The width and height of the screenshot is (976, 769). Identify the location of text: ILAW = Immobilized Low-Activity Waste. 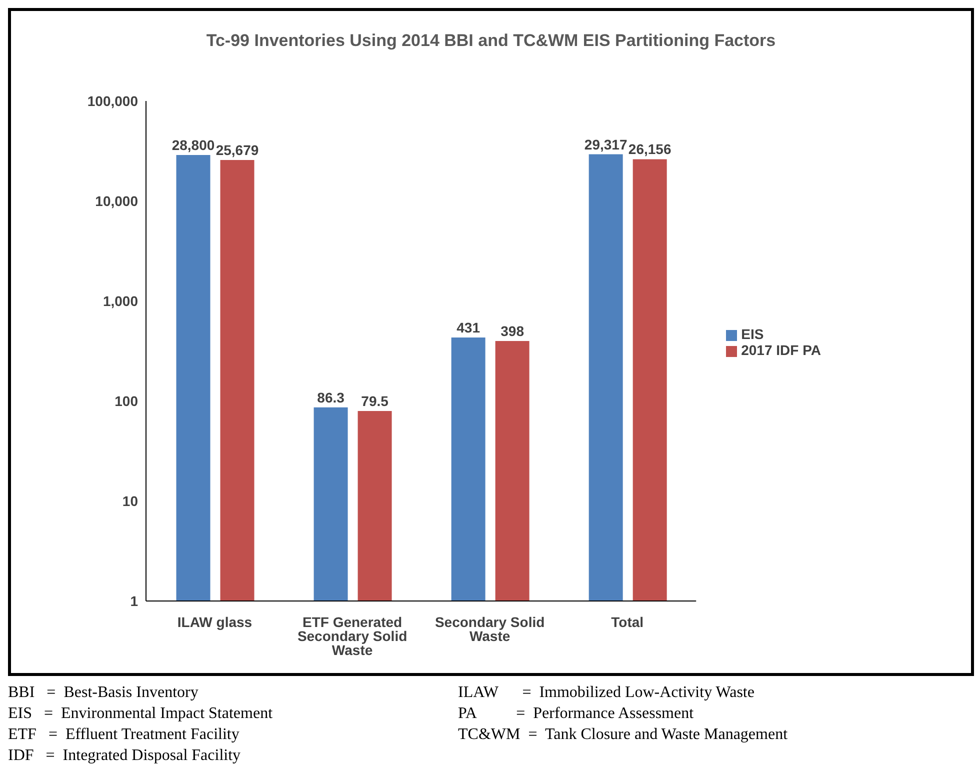
(607, 693).